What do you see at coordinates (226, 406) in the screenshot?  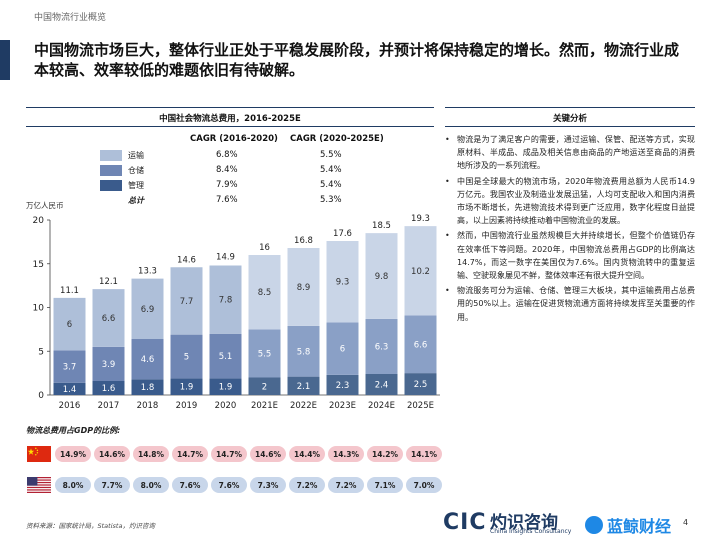 I see `x-tick-label: 2020` at bounding box center [226, 406].